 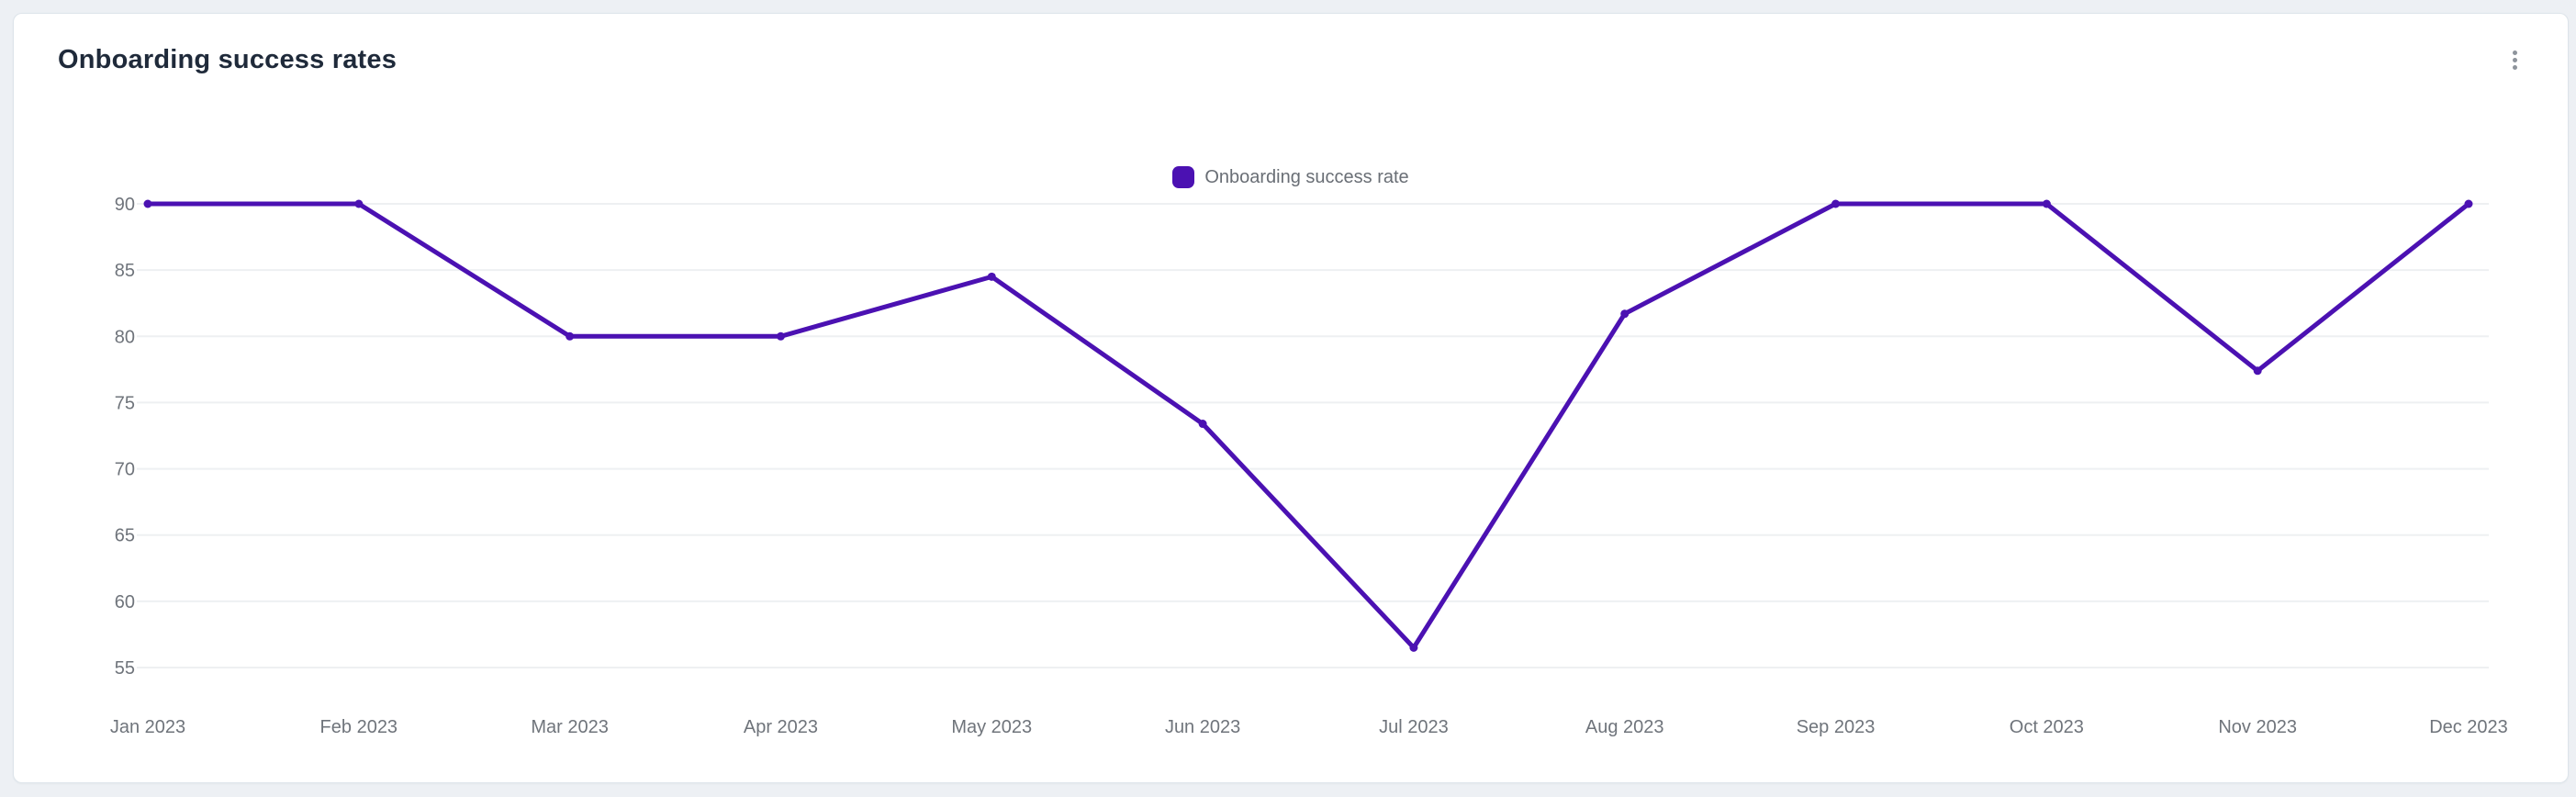 I want to click on x-tick-label: Feb 2023, so click(x=359, y=727).